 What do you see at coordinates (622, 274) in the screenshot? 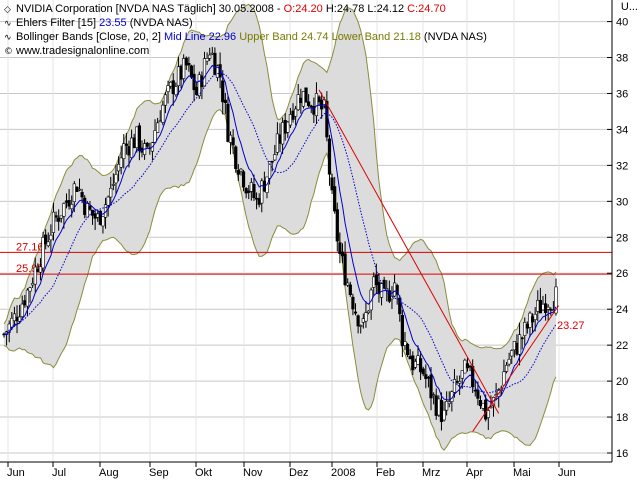
I see `y-tick-label: 26` at bounding box center [622, 274].